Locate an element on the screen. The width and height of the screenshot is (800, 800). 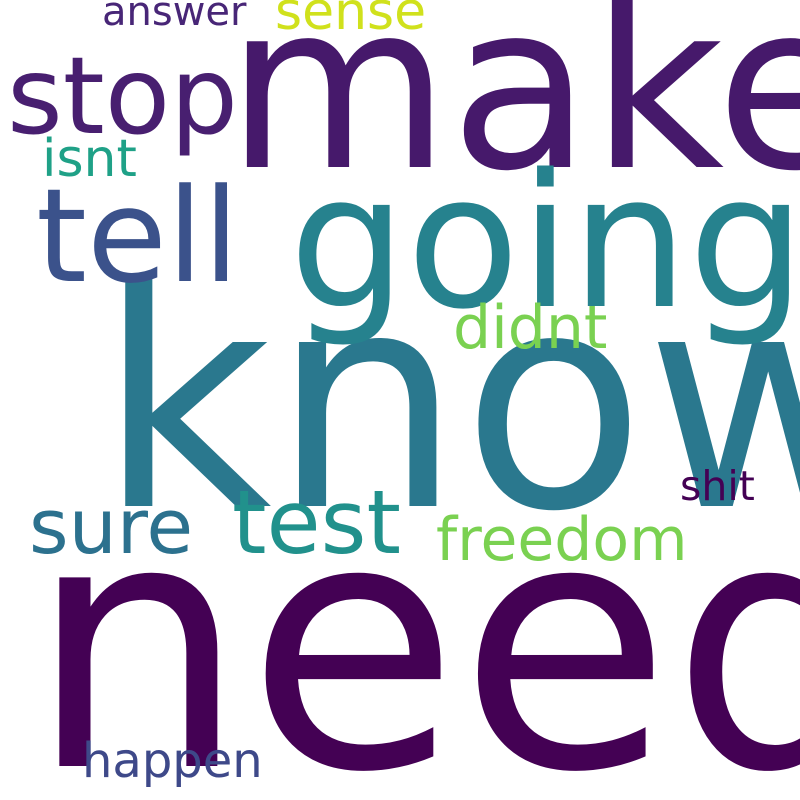
word-didnt: didnt is located at coordinates (530, 328).